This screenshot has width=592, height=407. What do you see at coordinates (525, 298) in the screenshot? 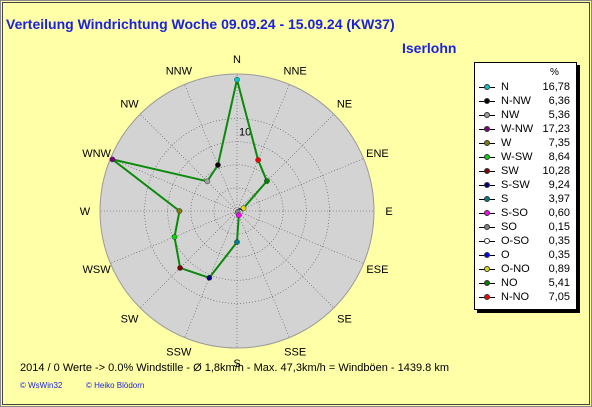
I see `legend-entry: N-NO 7,05` at bounding box center [525, 298].